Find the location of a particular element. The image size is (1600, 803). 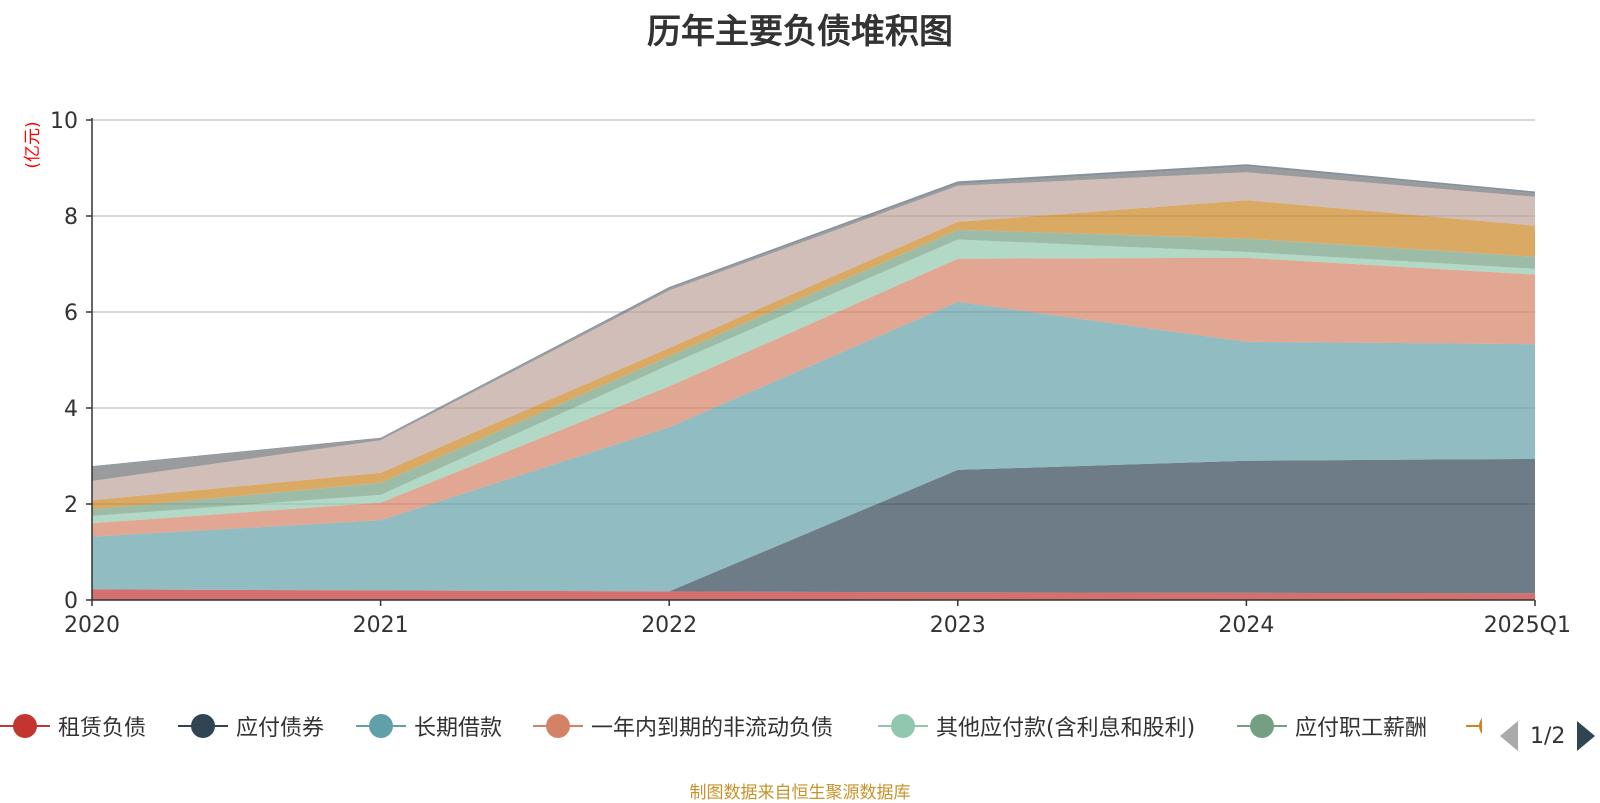

legend-item: 一年内到期的非流动负债 is located at coordinates (683, 726).